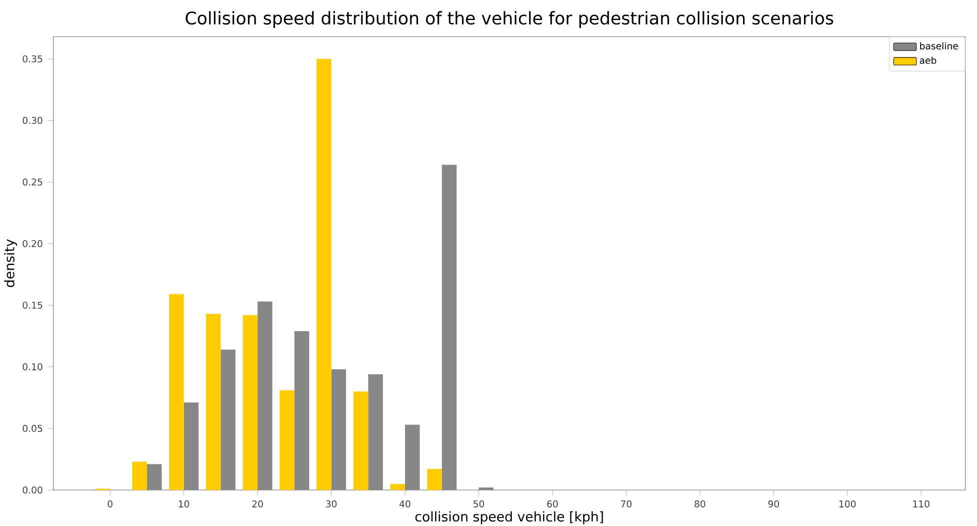 This screenshot has height=526, width=977. I want to click on x-tick-label: 60, so click(552, 504).